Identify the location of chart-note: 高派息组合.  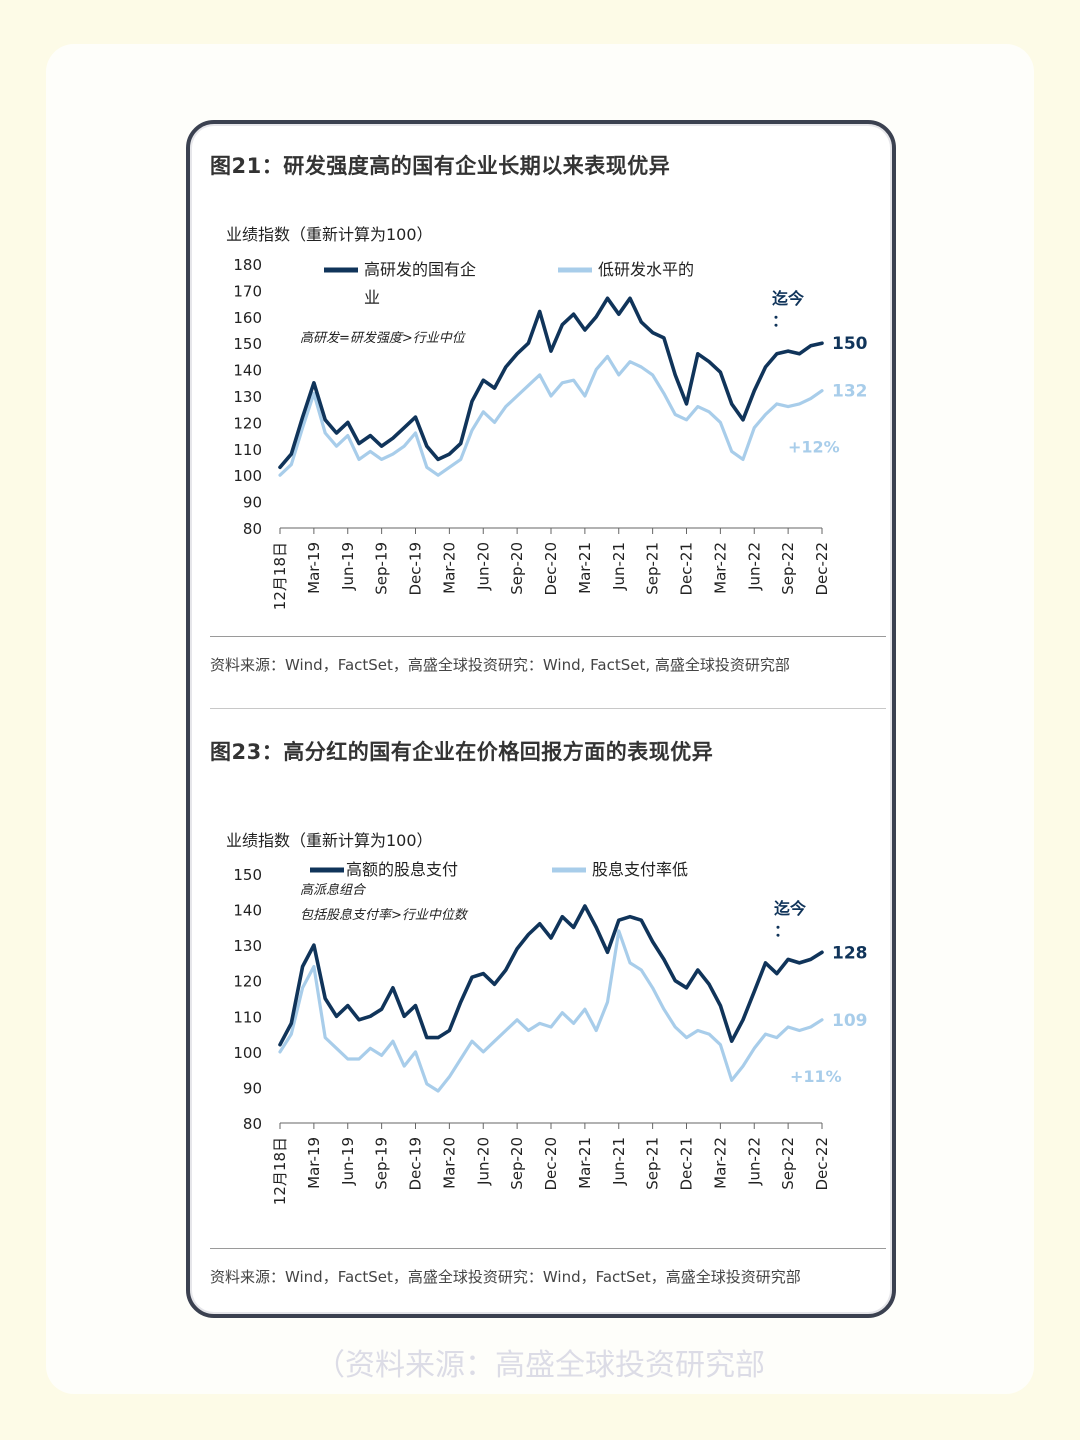
(333, 890).